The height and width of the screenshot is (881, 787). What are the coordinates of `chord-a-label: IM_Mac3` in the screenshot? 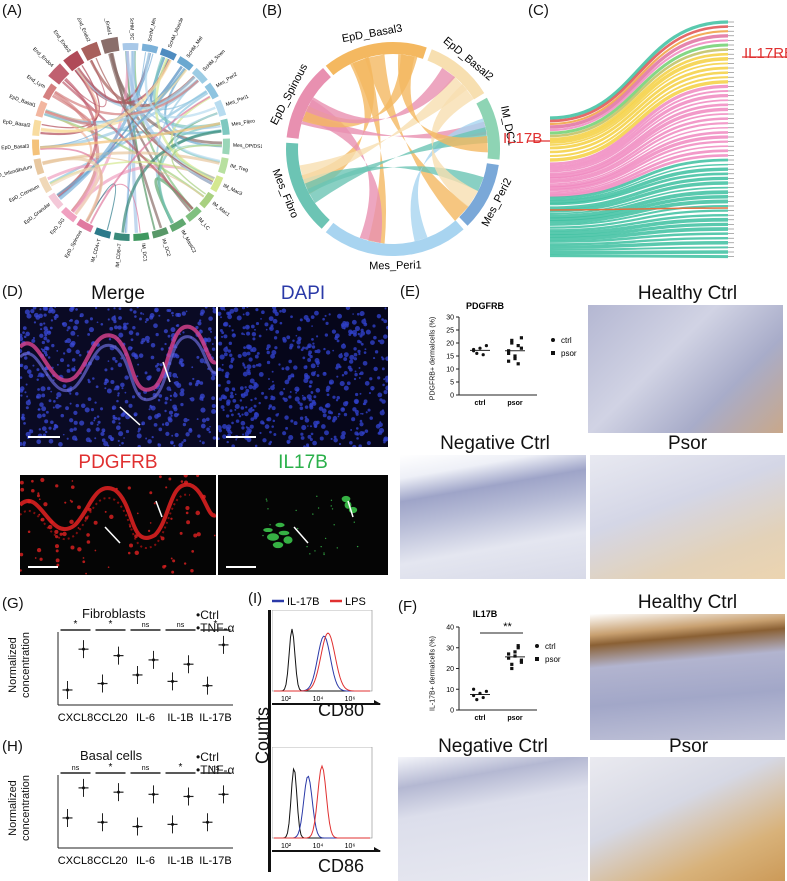 It's located at (232, 190).